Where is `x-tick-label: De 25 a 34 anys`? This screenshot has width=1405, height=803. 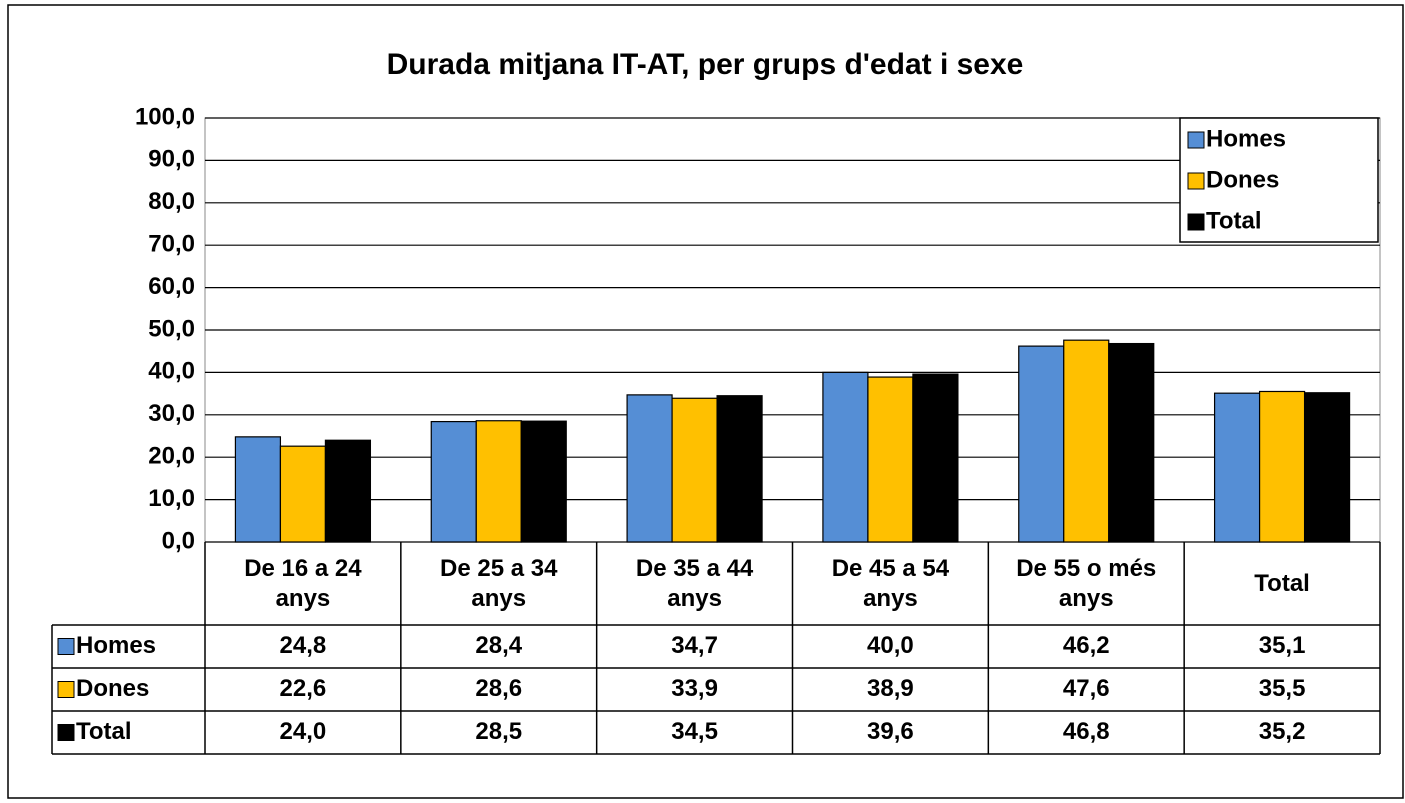
x-tick-label: De 25 a 34 anys is located at coordinates (499, 583).